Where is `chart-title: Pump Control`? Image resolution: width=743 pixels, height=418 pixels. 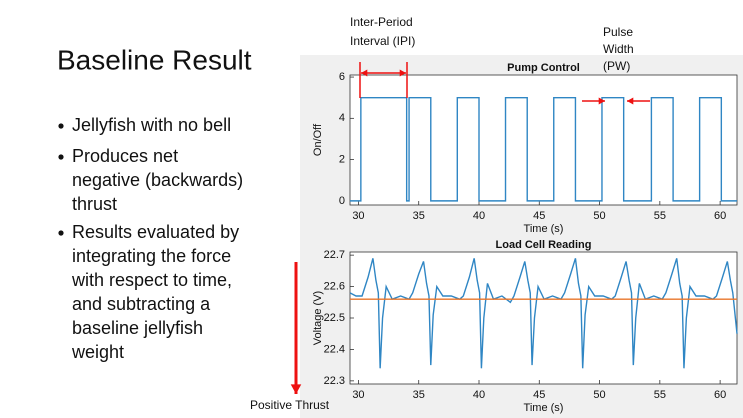 chart-title: Pump Control is located at coordinates (543, 68).